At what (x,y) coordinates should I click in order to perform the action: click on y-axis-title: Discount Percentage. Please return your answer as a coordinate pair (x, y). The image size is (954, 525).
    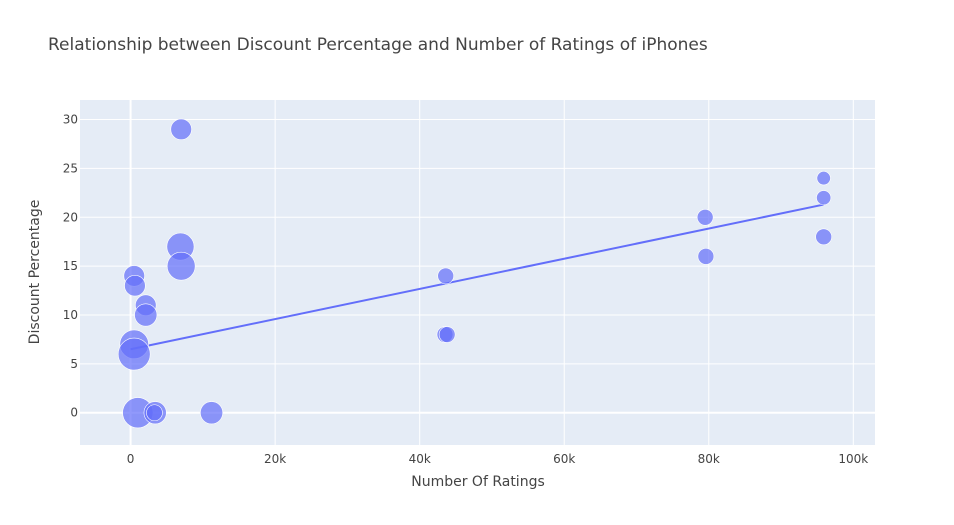
    Looking at the image, I should click on (35, 272).